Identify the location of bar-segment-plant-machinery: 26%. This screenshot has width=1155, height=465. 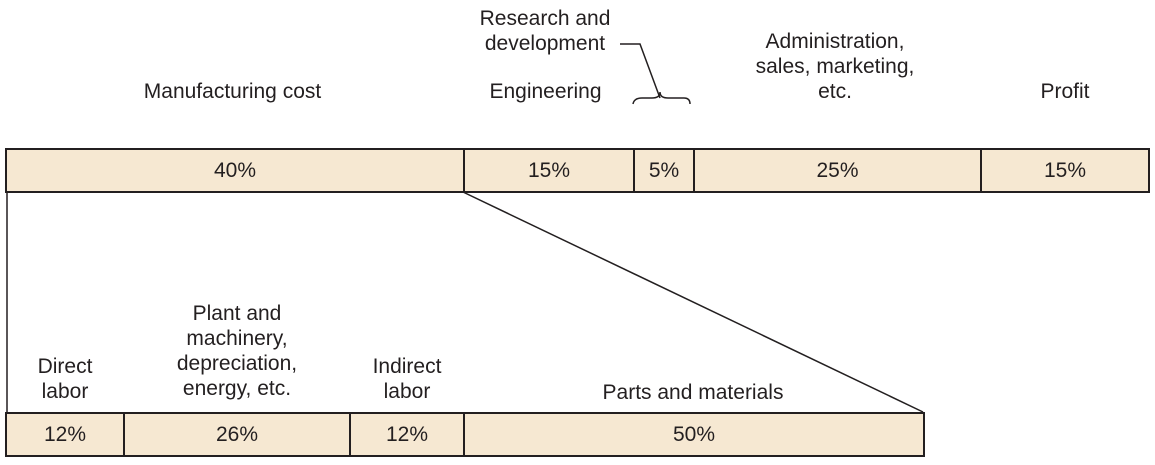
(237, 434).